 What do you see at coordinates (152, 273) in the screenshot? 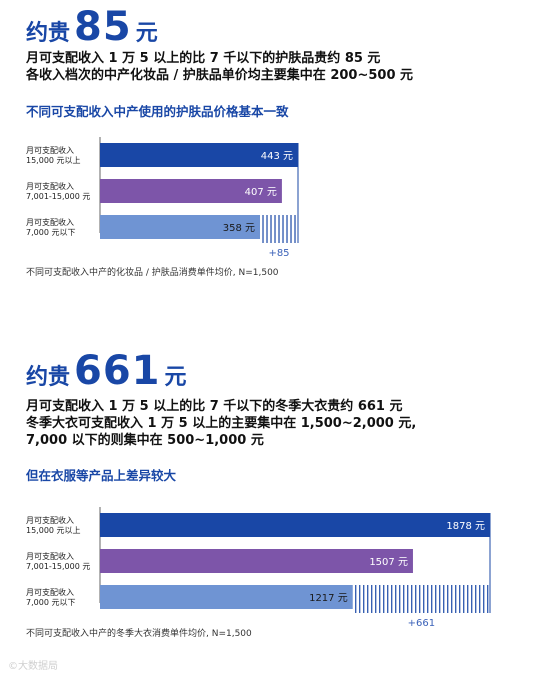
I see `chart-note-1: 不同可支配收入中产的化妆品 / 护肤品消费单件均价, N=1,500` at bounding box center [152, 273].